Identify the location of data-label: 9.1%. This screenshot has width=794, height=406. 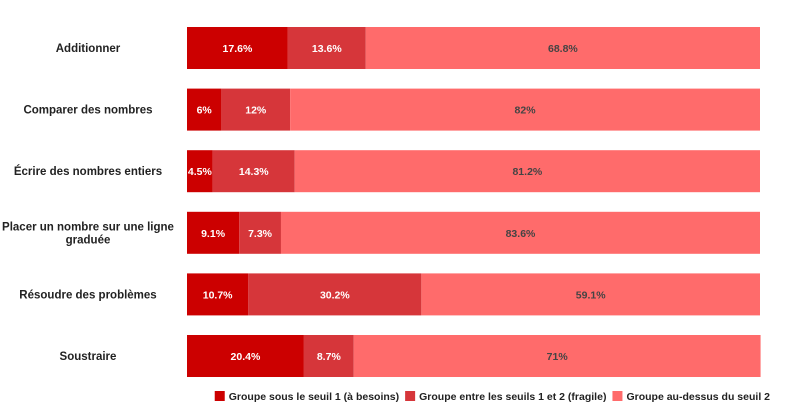
(213, 234).